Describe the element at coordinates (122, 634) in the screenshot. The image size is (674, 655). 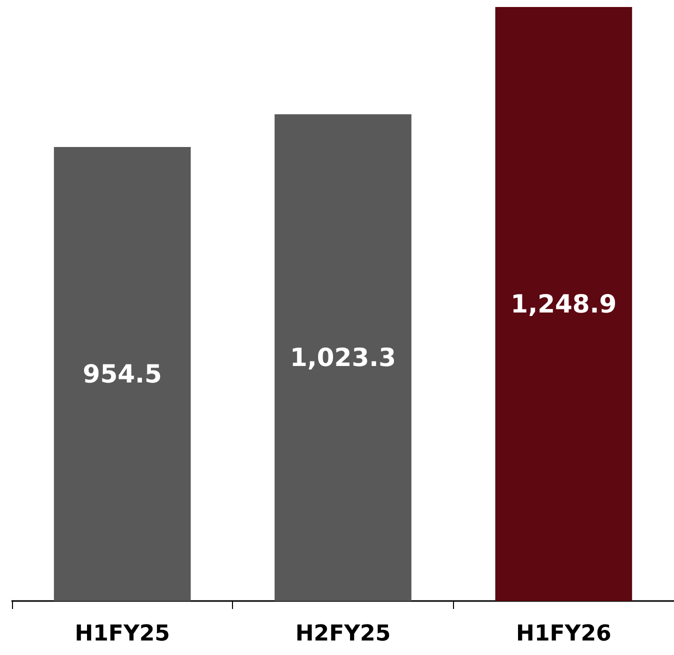
I see `x-tick-label: H1FY25` at that location.